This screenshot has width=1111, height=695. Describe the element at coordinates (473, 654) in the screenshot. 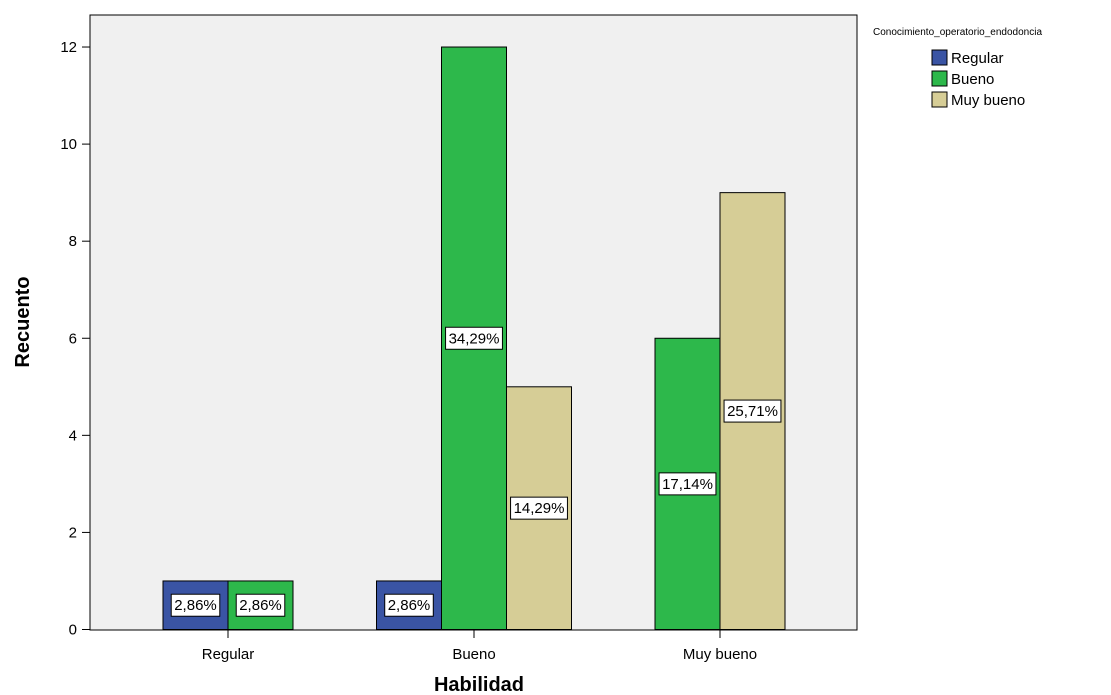

I see `x-tick-label: Bueno` at that location.